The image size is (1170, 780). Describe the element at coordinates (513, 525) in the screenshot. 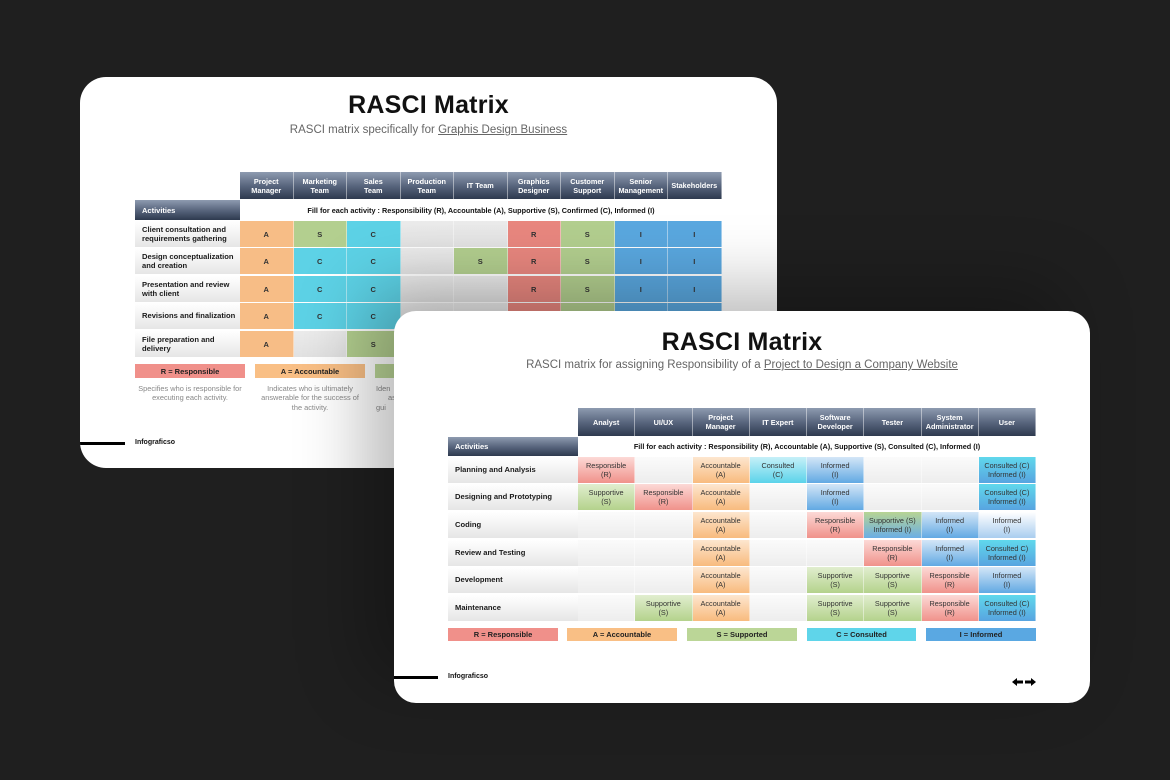

I see `activity-label: Coding` at that location.